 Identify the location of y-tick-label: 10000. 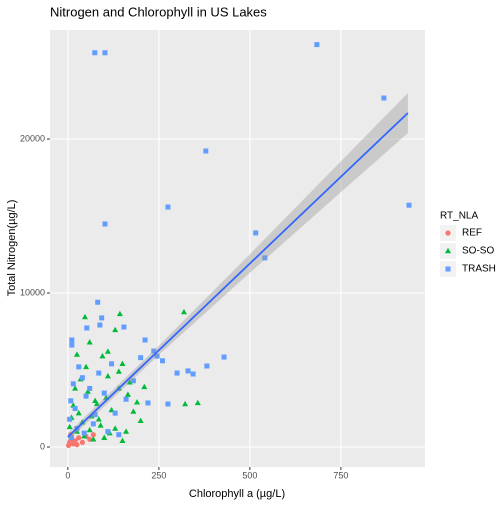
(32, 292).